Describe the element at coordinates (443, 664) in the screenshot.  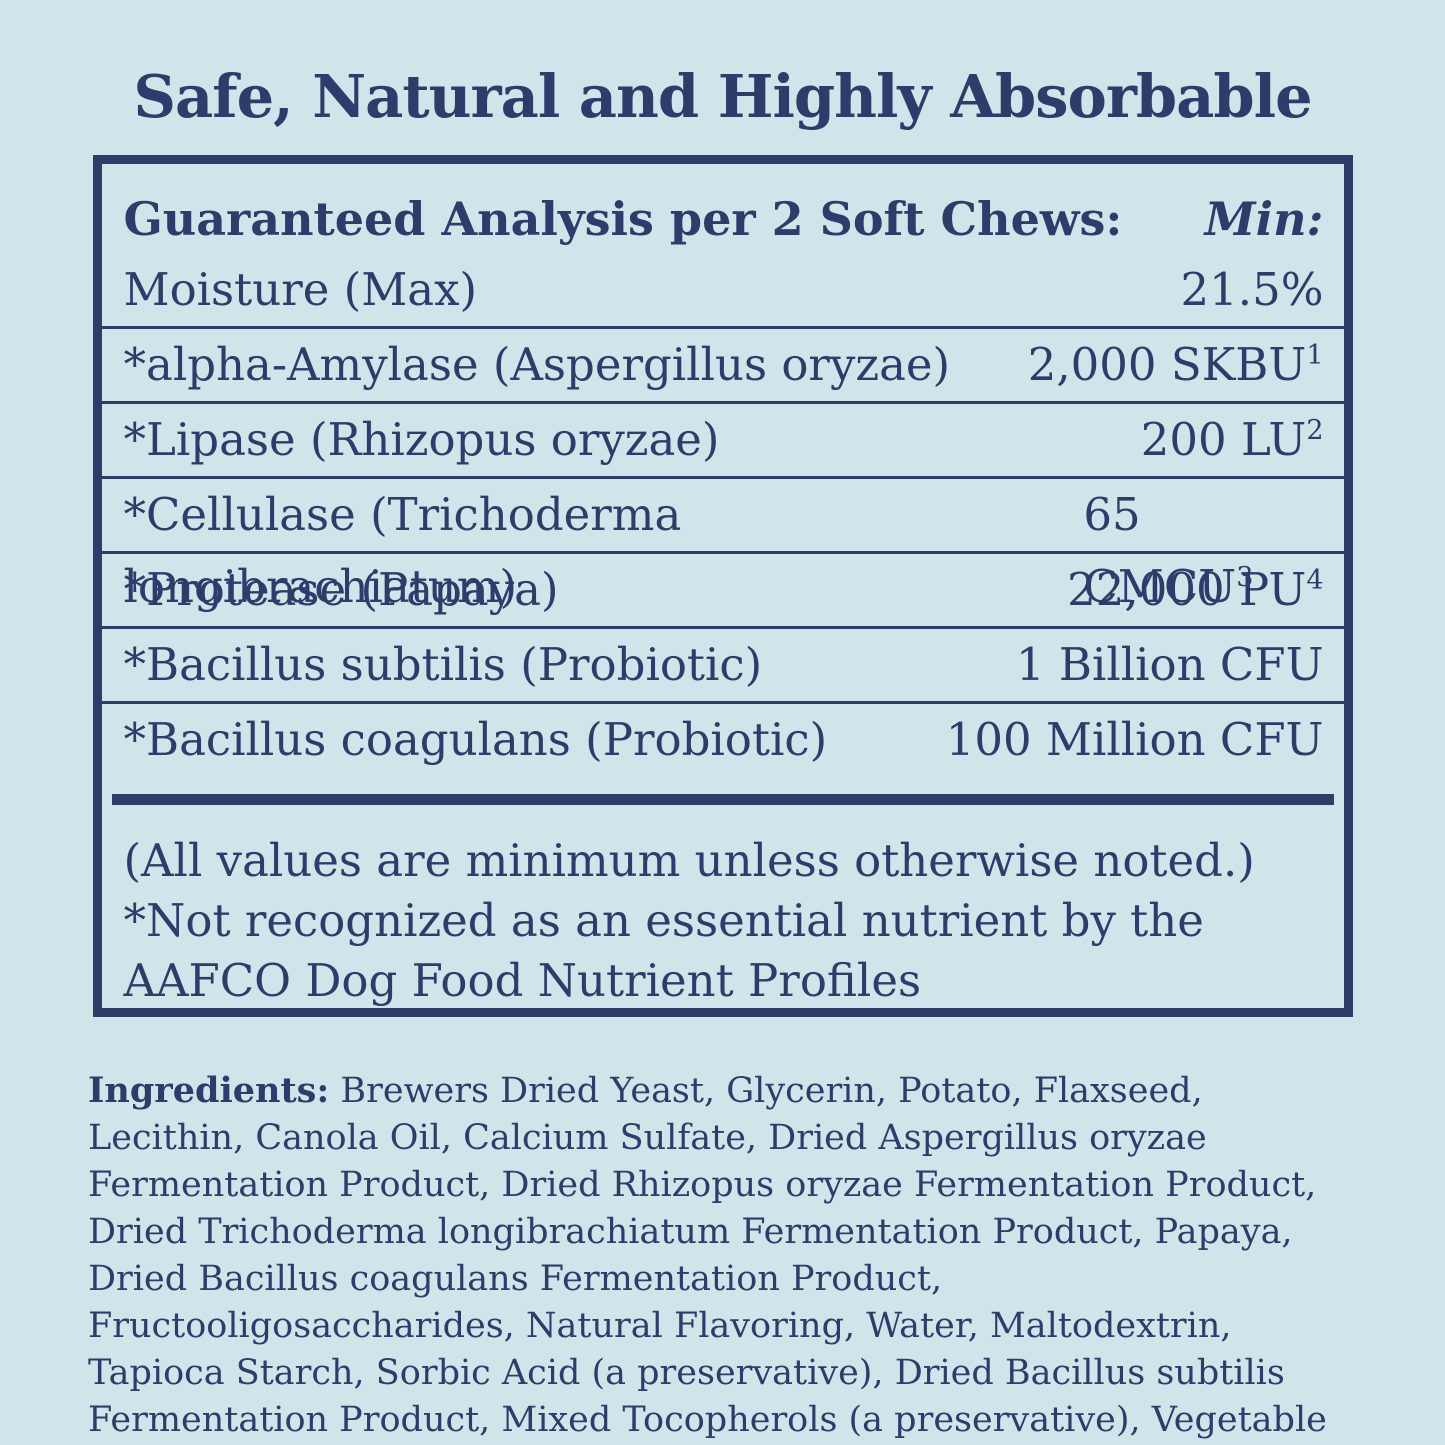
I see `analysis-row-name: *Bacillus subtilis (Probiotic)` at that location.